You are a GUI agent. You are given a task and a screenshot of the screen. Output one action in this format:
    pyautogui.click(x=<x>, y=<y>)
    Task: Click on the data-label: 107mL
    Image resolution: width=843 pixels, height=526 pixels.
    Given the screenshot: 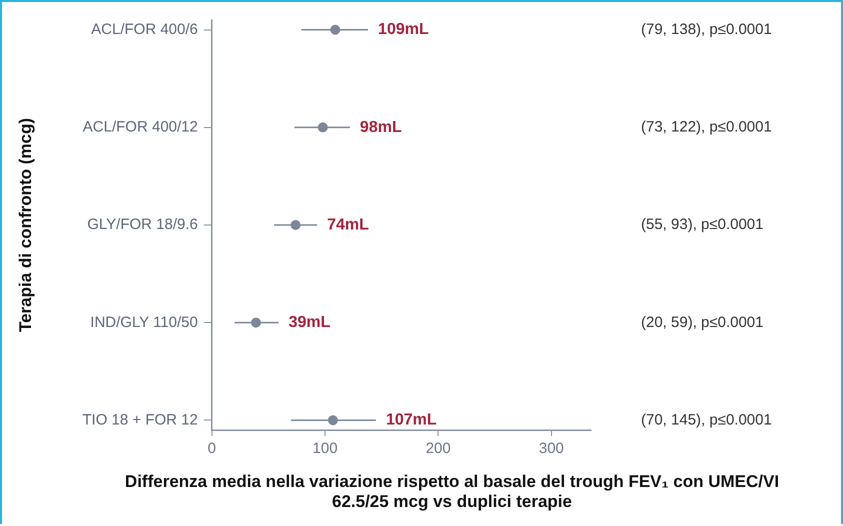 What is the action you would take?
    pyautogui.click(x=411, y=420)
    